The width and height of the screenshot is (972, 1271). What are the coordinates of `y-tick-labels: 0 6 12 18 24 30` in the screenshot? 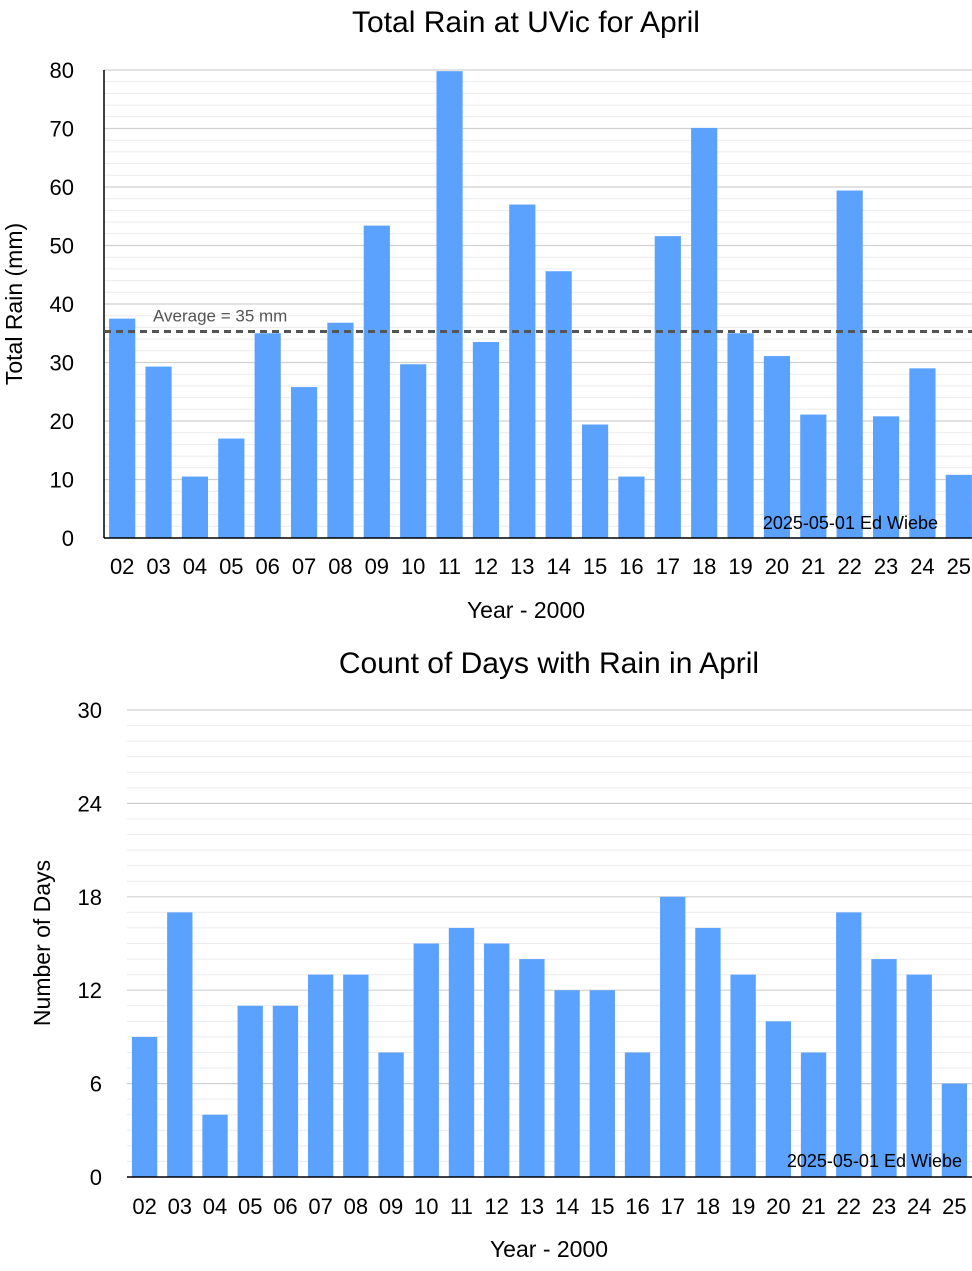 It's located at (90, 944).